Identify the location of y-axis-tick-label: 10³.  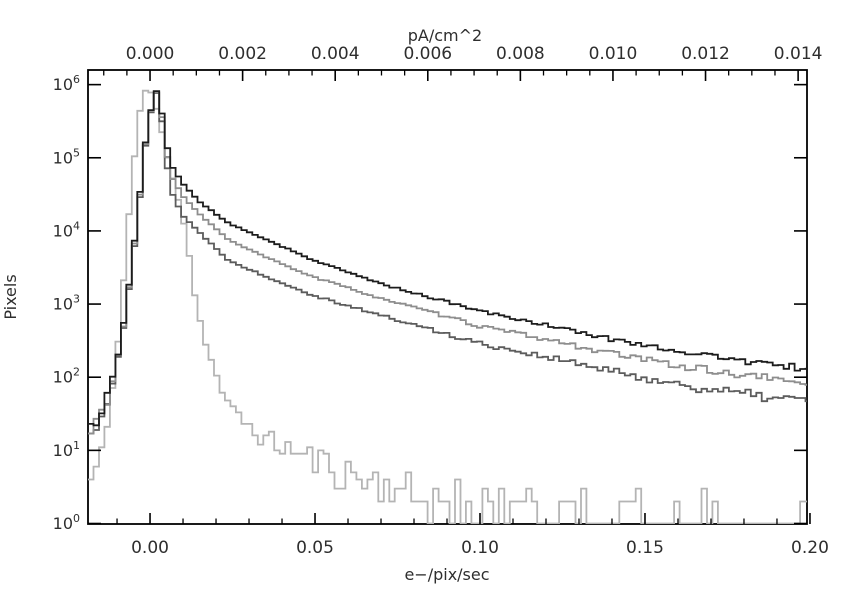
(66, 303).